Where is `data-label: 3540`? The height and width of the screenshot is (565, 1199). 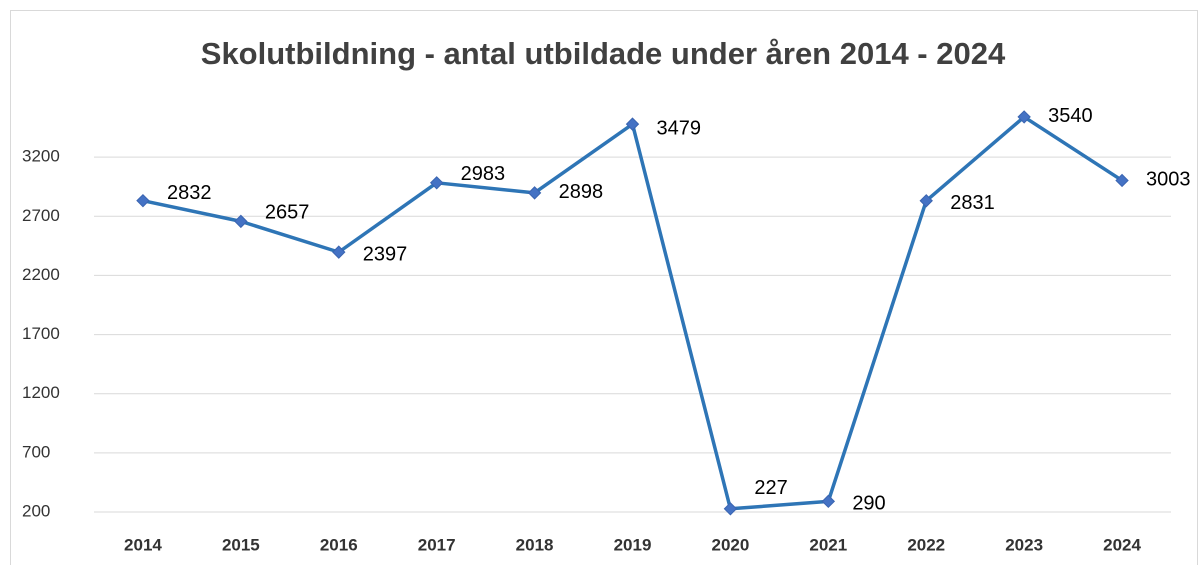 data-label: 3540 is located at coordinates (1070, 116).